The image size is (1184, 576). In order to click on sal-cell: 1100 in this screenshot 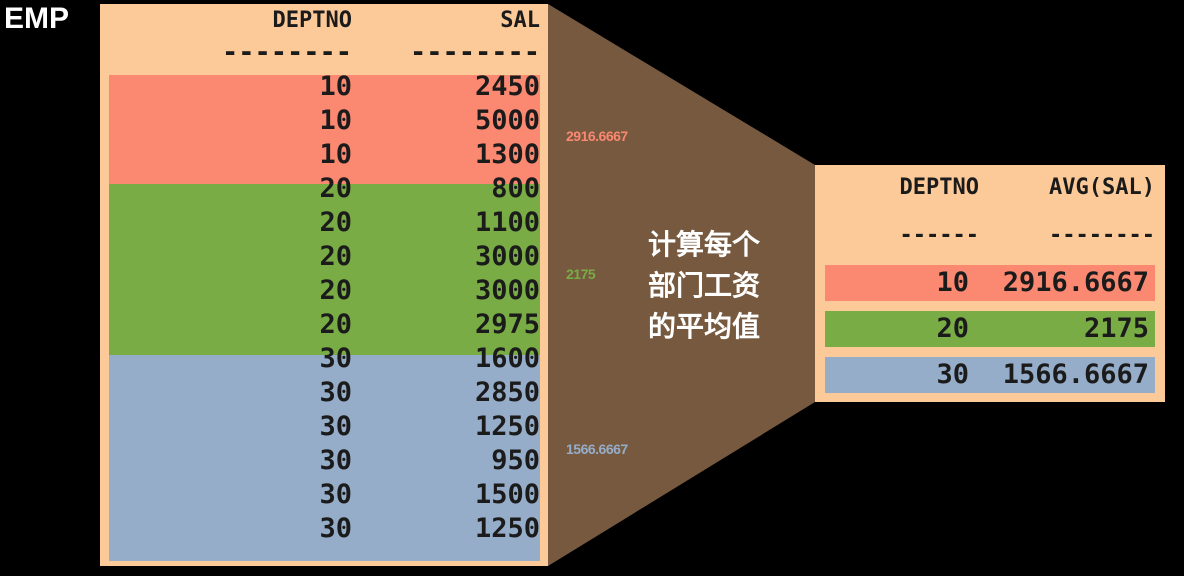, I will do `click(507, 222)`.